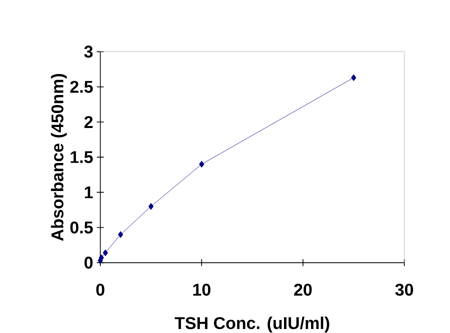 Image resolution: width=450 pixels, height=333 pixels. I want to click on y-tick-label: 2, so click(88, 122).